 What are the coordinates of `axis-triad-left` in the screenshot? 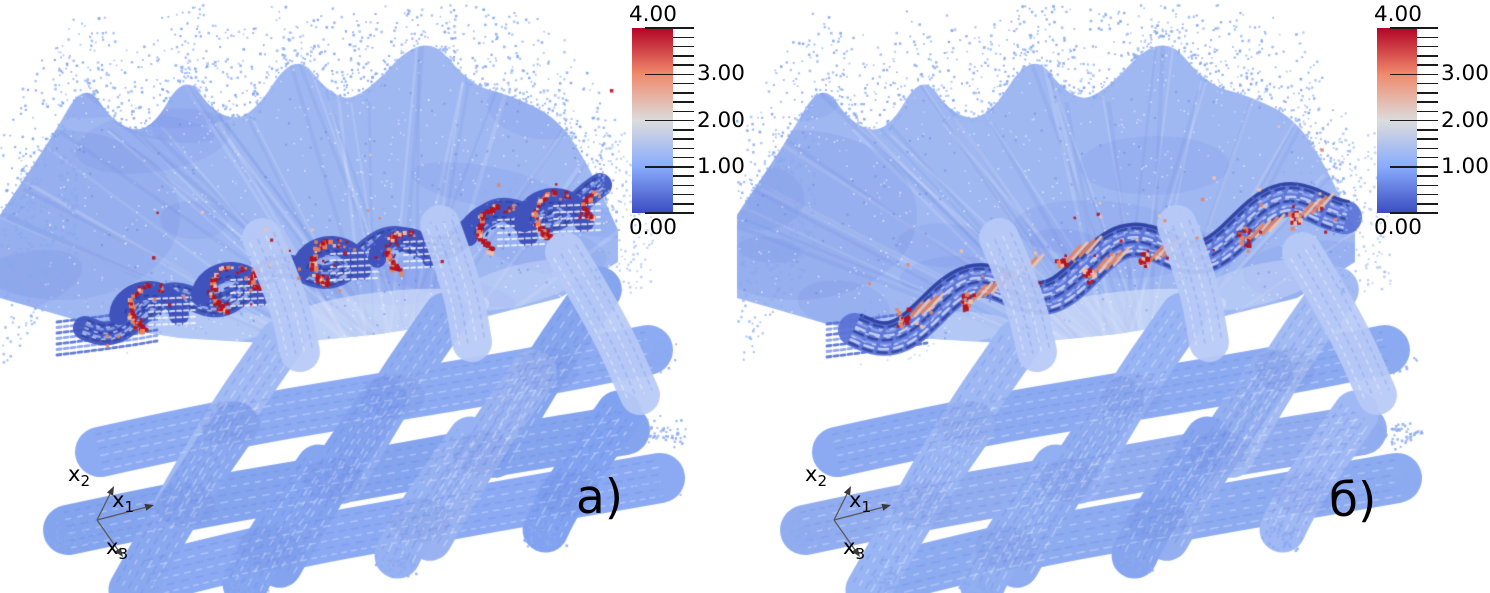 It's located at (125, 521).